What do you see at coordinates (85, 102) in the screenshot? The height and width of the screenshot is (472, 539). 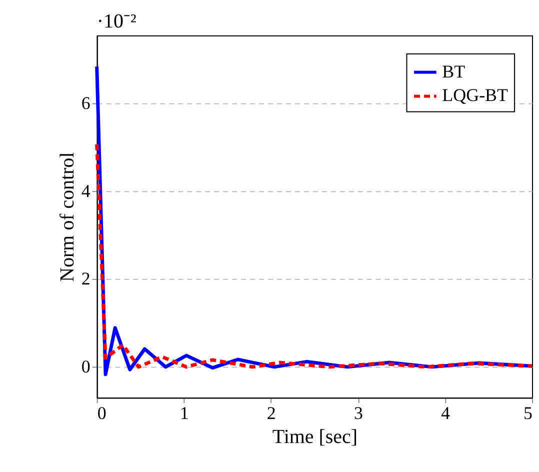 I see `y-tick-label: 6` at bounding box center [85, 102].